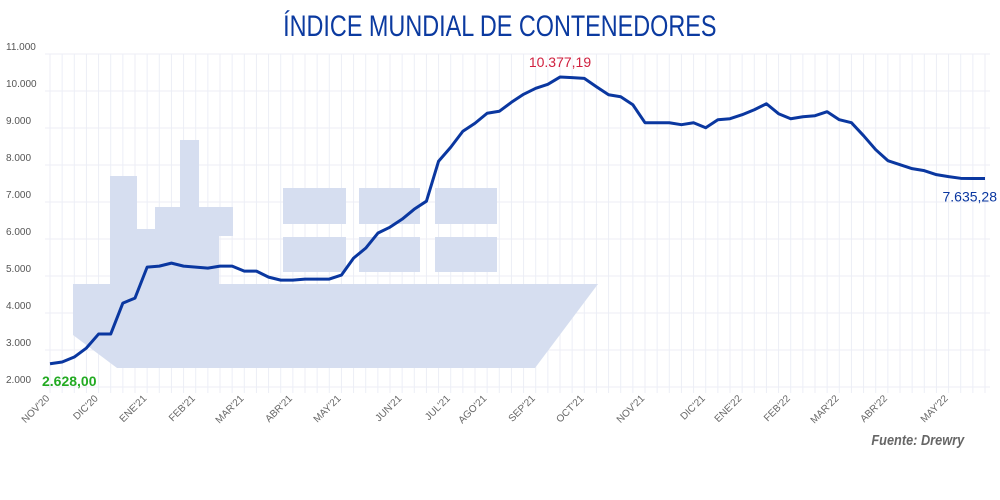 The image size is (1000, 500). Describe the element at coordinates (18, 158) in the screenshot. I see `y-tick-label: 8.000` at that location.